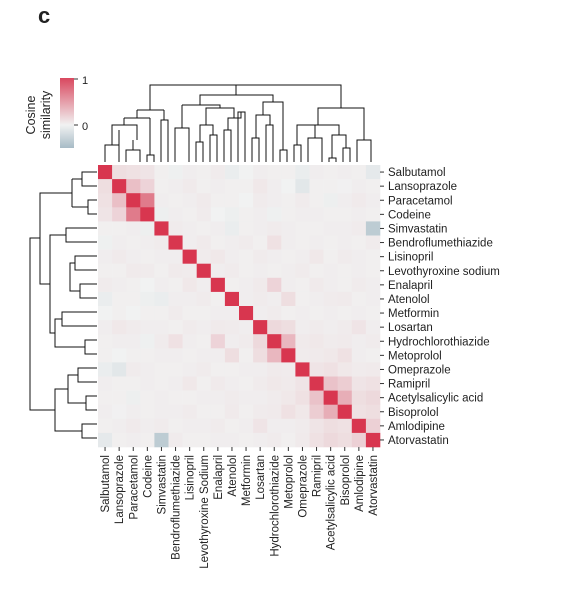 This screenshot has width=571, height=611. Describe the element at coordinates (410, 286) in the screenshot. I see `row-label: Enalapril` at that location.